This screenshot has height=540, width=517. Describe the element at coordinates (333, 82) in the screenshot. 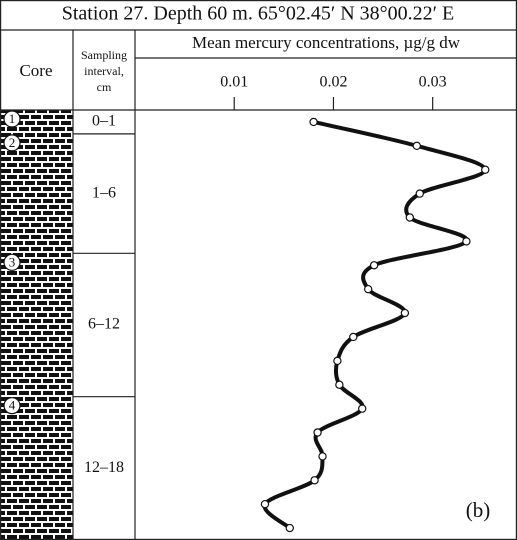

I see `x-tick-label: 0.02` at that location.